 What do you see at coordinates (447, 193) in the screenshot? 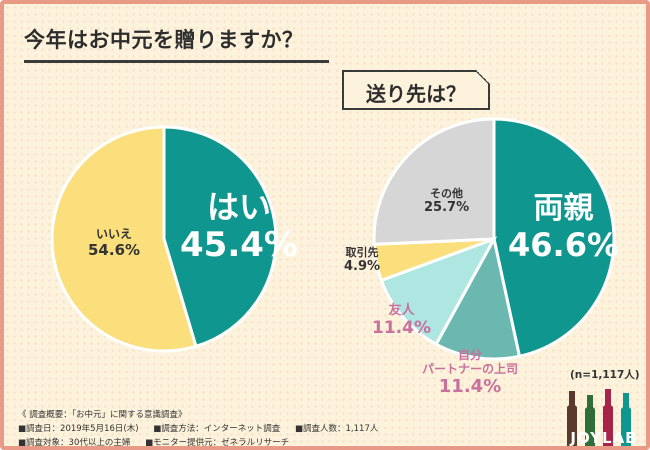
I see `label-other-name: その他` at bounding box center [447, 193].